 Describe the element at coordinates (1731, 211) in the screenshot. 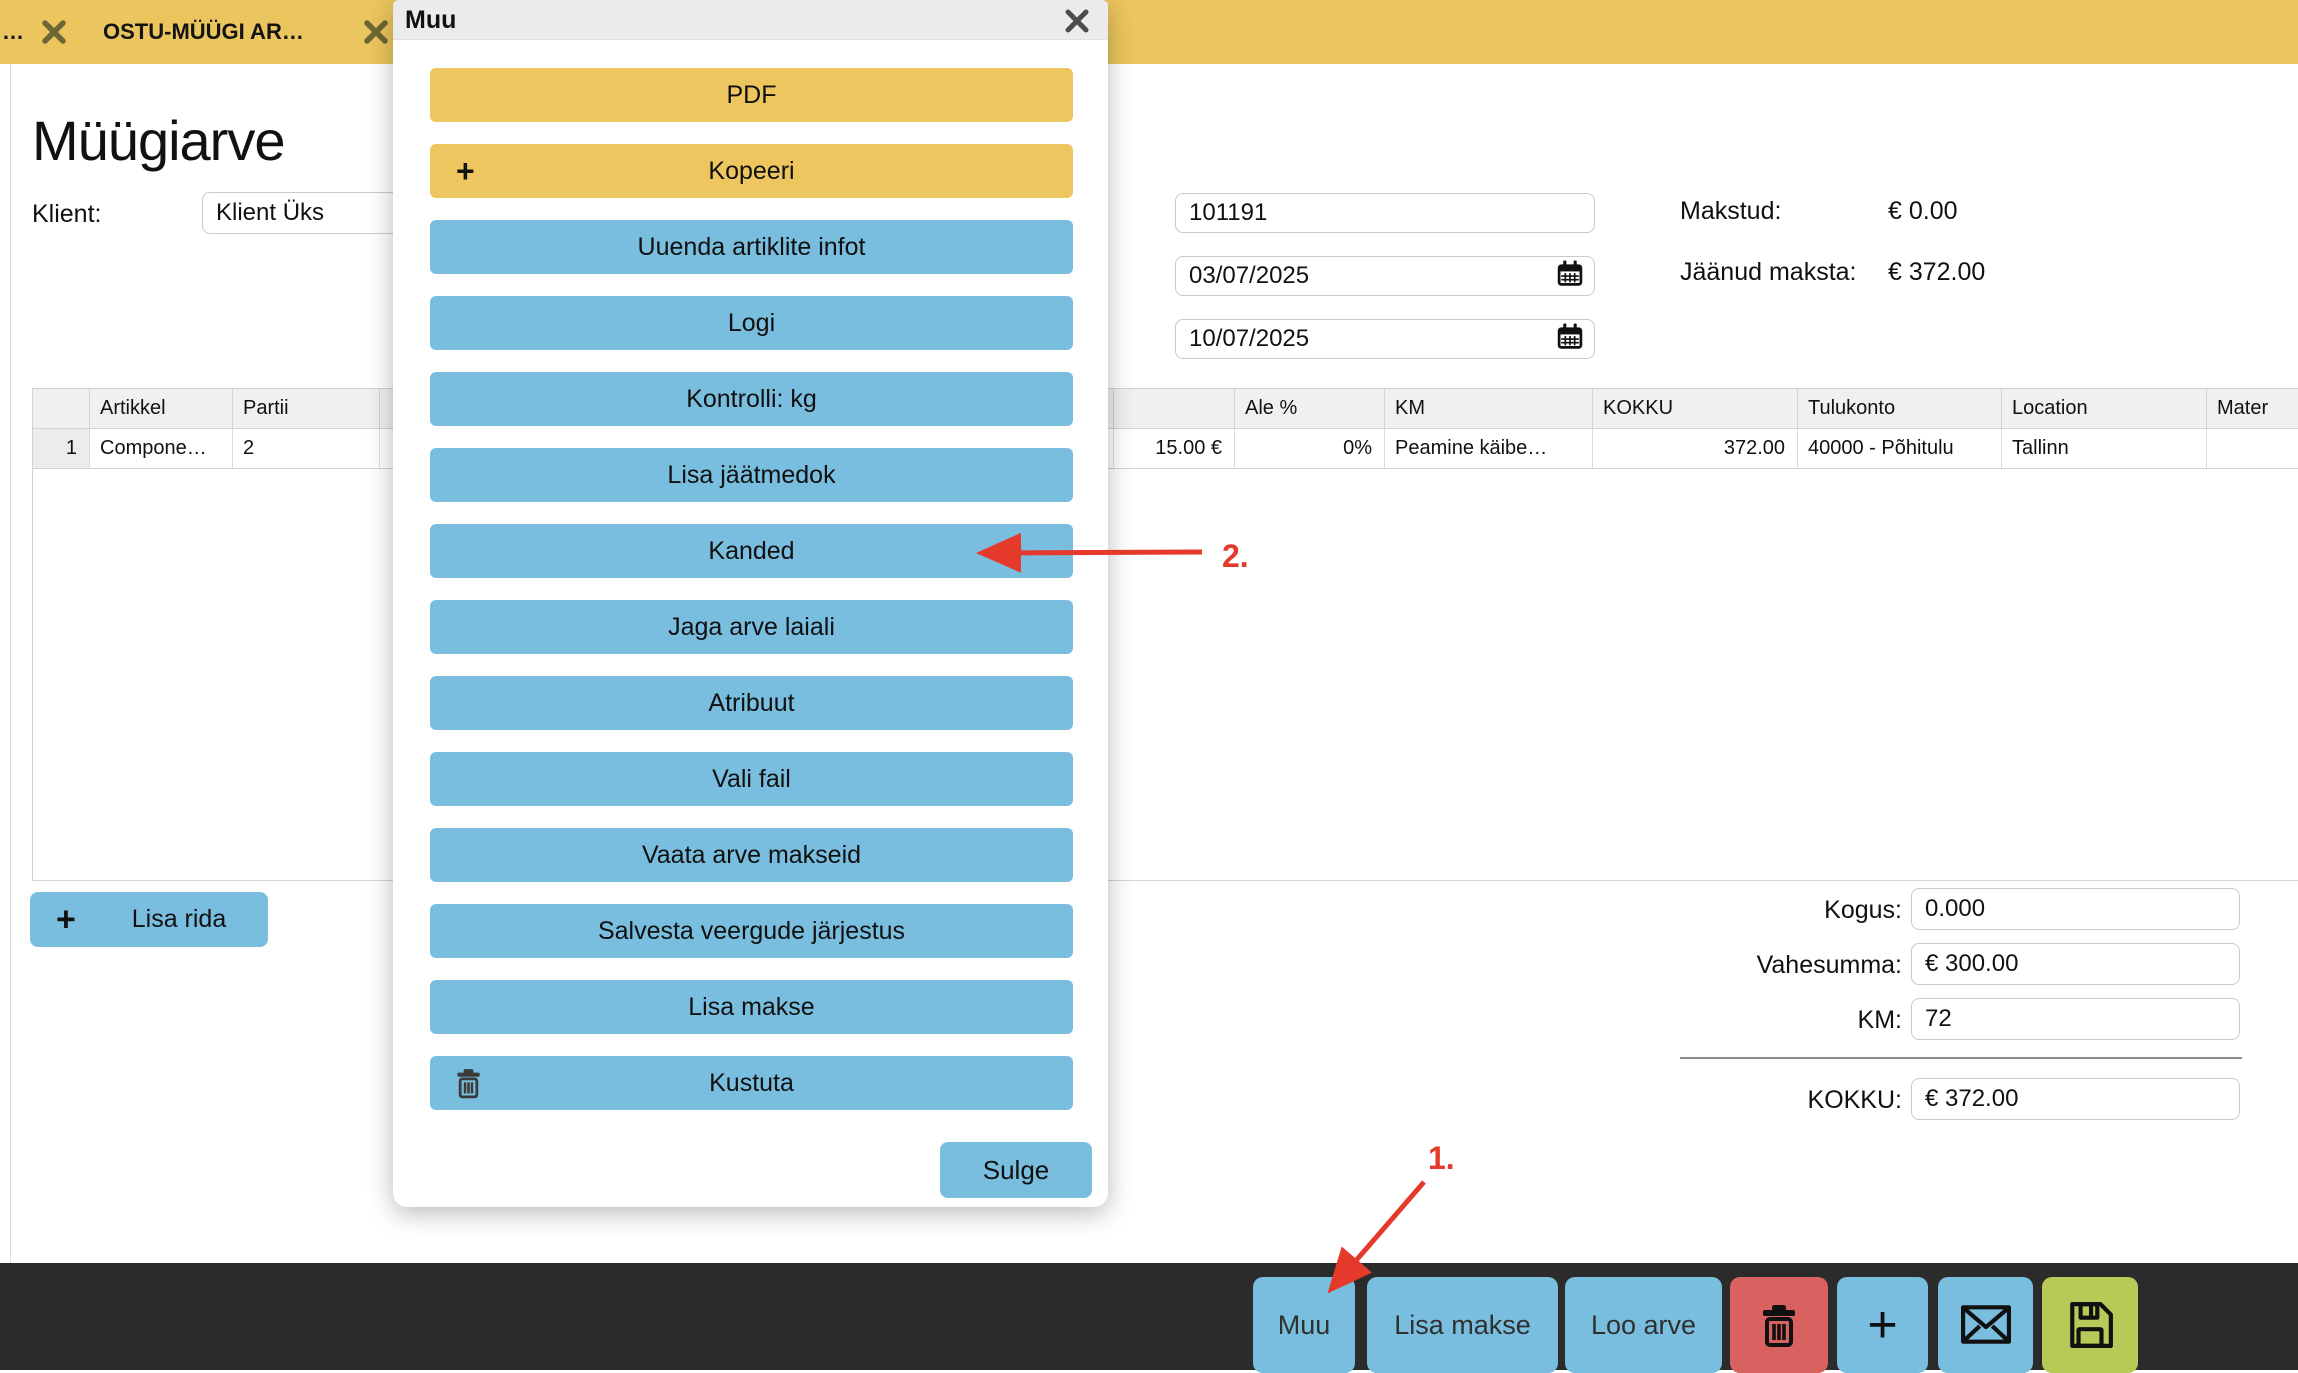

I see `paid-label: Makstud:` at that location.